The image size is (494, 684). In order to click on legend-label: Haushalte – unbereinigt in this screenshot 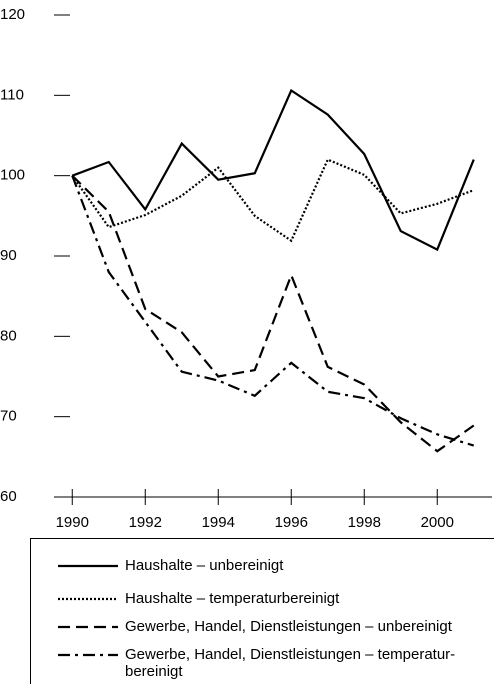, I will do `click(204, 565)`.